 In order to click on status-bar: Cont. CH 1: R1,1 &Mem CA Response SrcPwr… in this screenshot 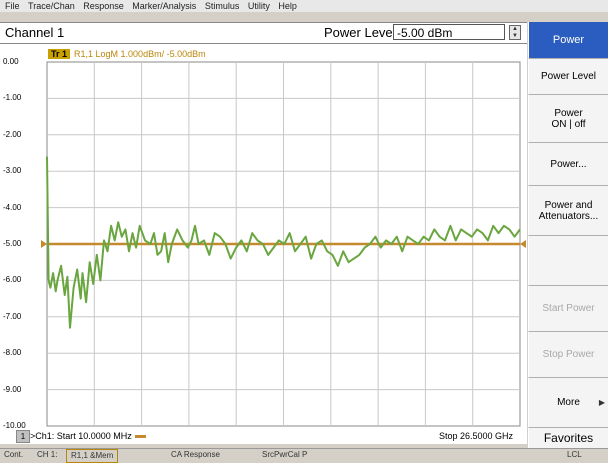, I will do `click(304, 455)`.